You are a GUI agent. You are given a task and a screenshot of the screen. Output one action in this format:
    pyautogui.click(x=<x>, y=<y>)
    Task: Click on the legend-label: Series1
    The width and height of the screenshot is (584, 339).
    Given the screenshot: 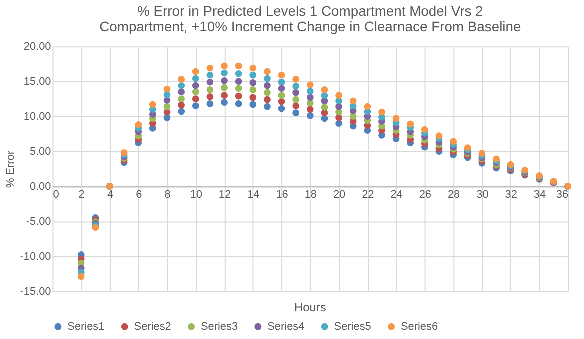 What is the action you would take?
    pyautogui.click(x=86, y=326)
    